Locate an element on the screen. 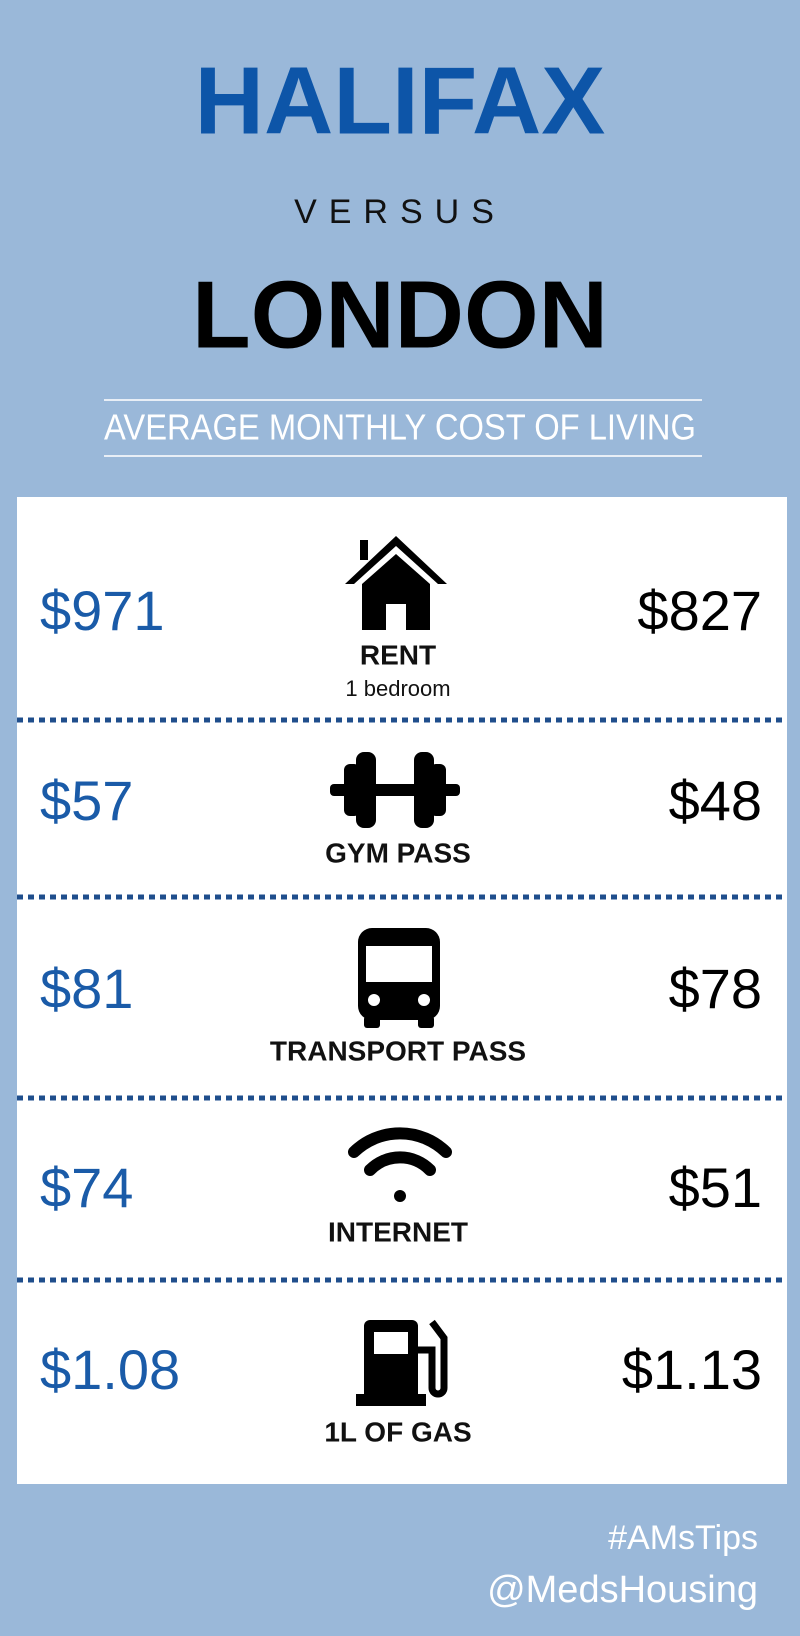 The width and height of the screenshot is (800, 1636). dumbbell-icon is located at coordinates (395, 790).